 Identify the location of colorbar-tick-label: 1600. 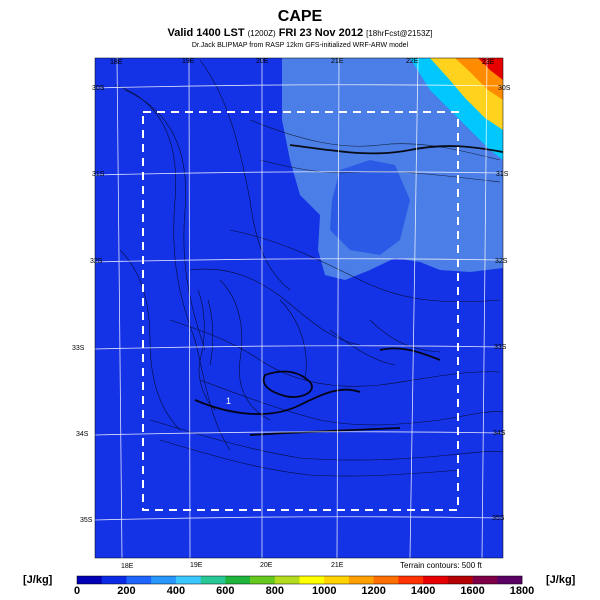
(472, 591).